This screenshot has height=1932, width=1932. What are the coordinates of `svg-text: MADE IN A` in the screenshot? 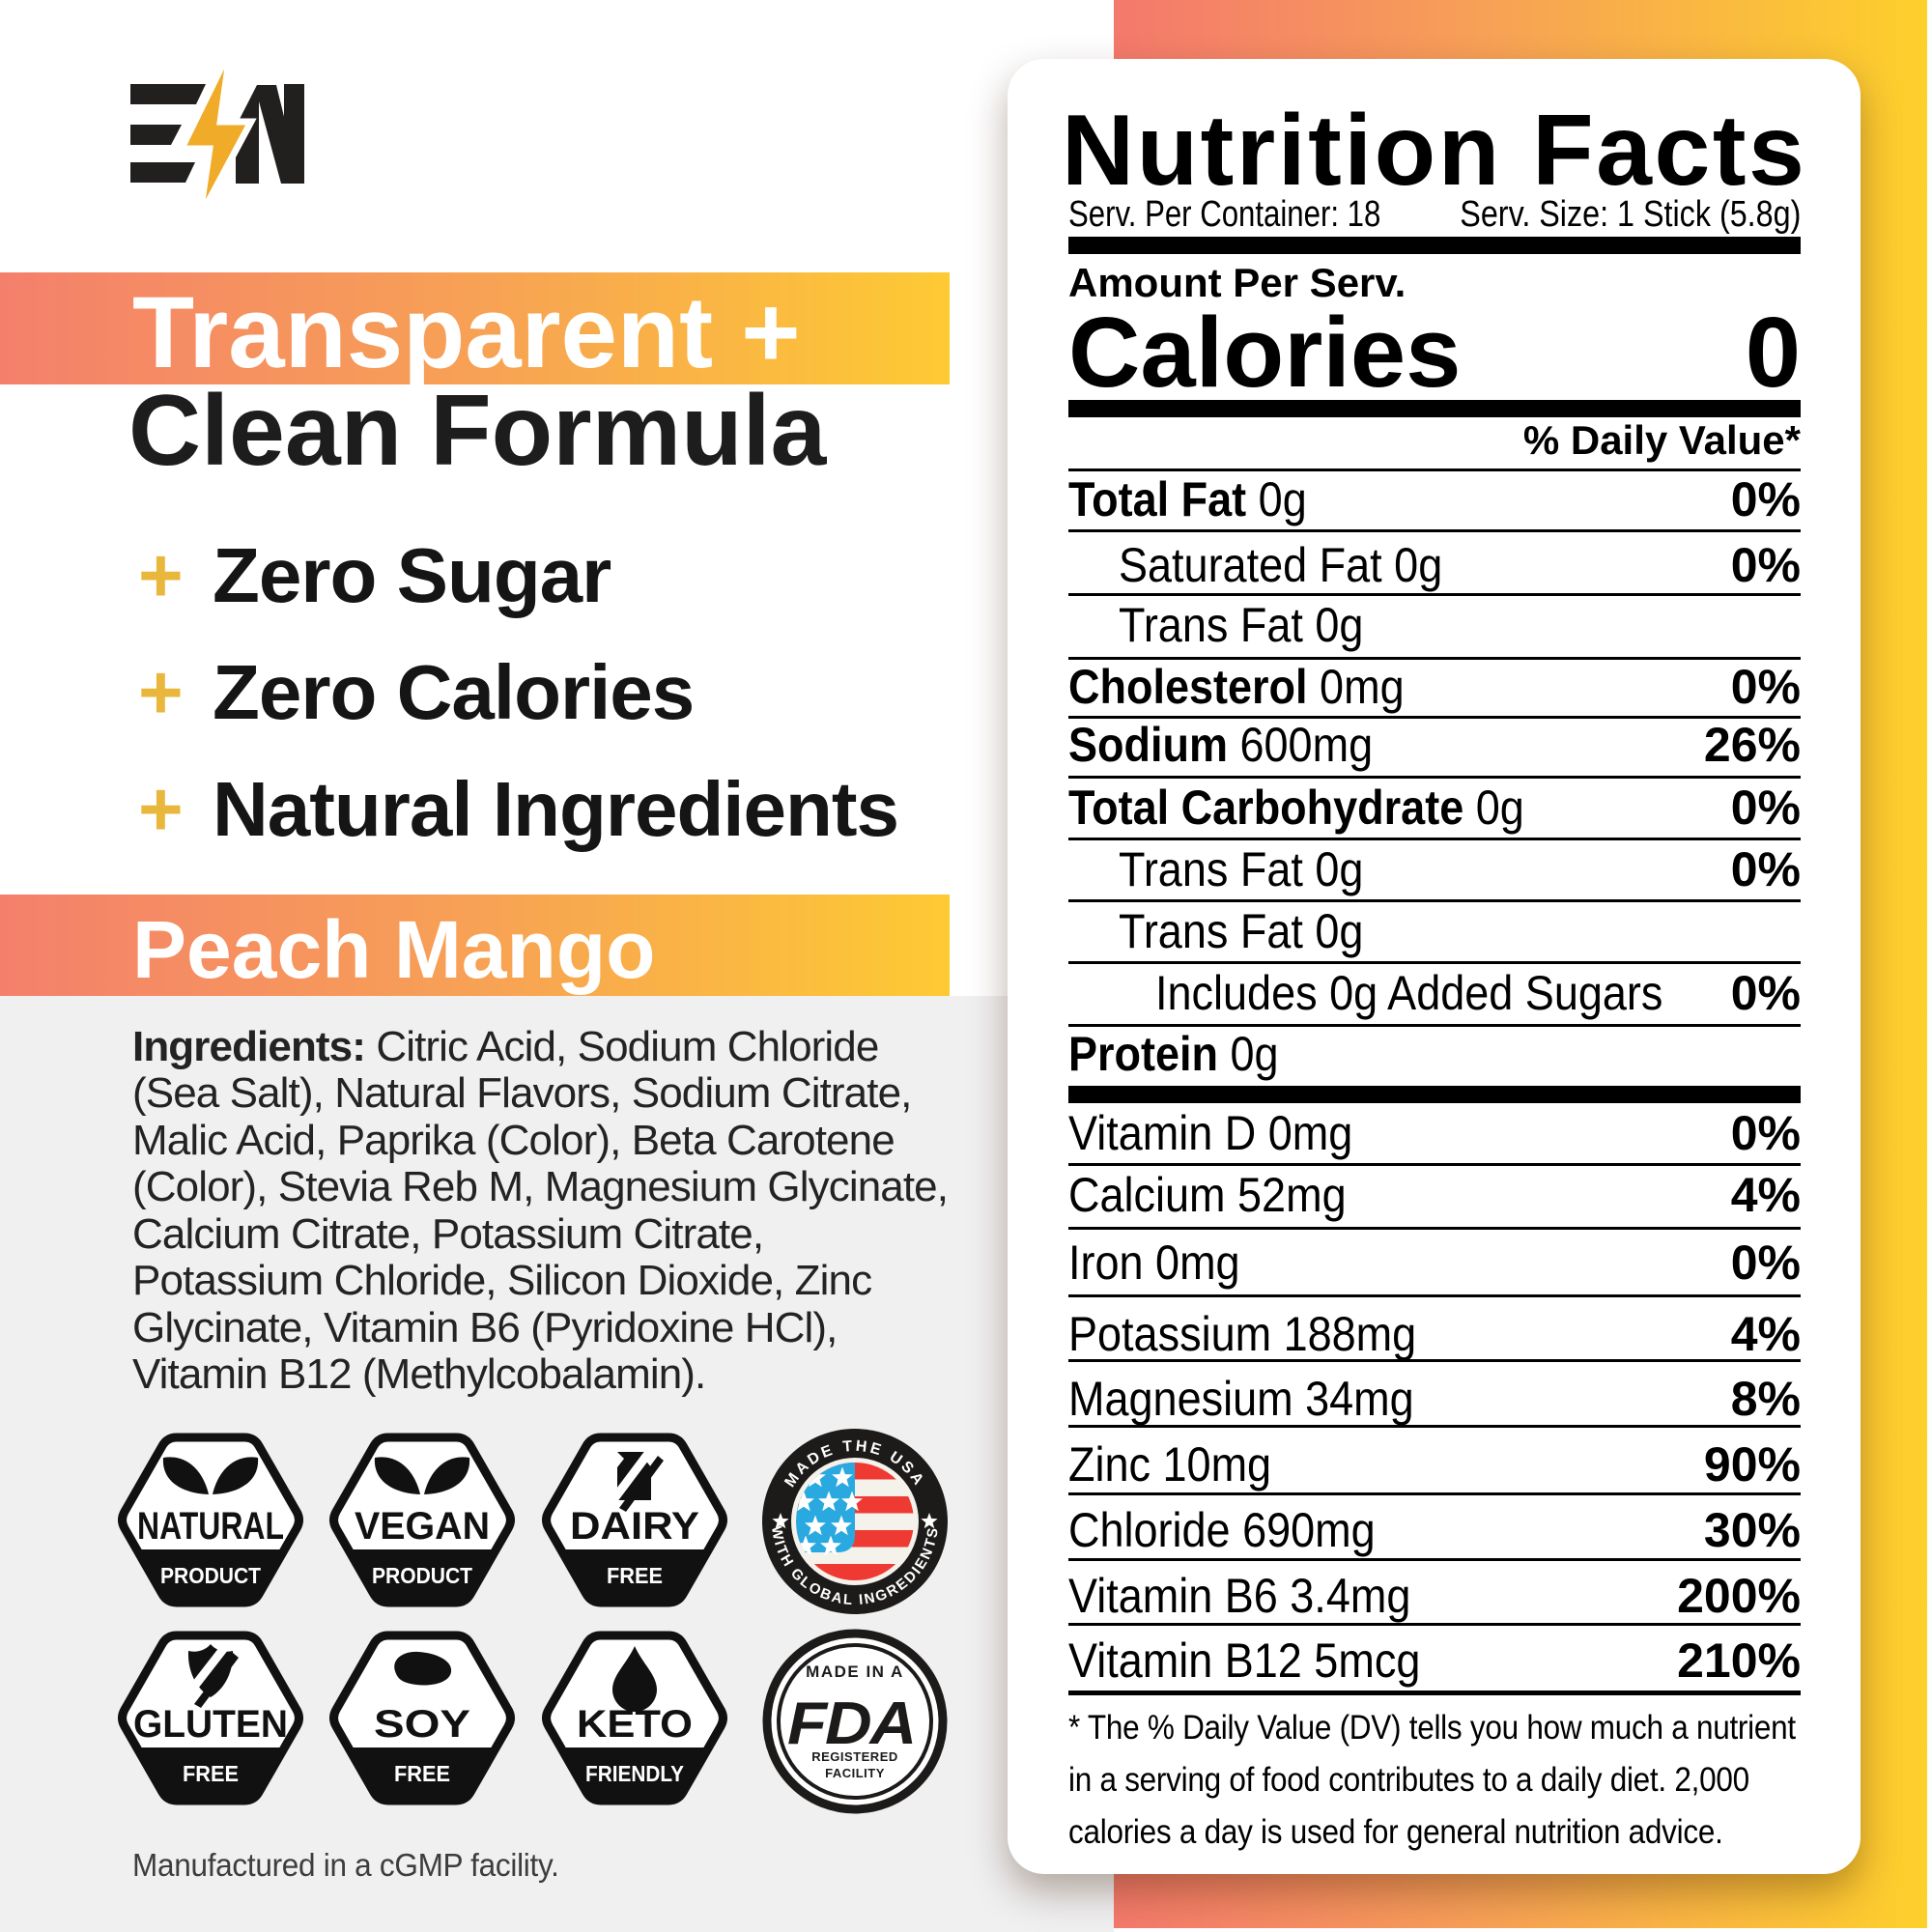 It's located at (855, 1671).